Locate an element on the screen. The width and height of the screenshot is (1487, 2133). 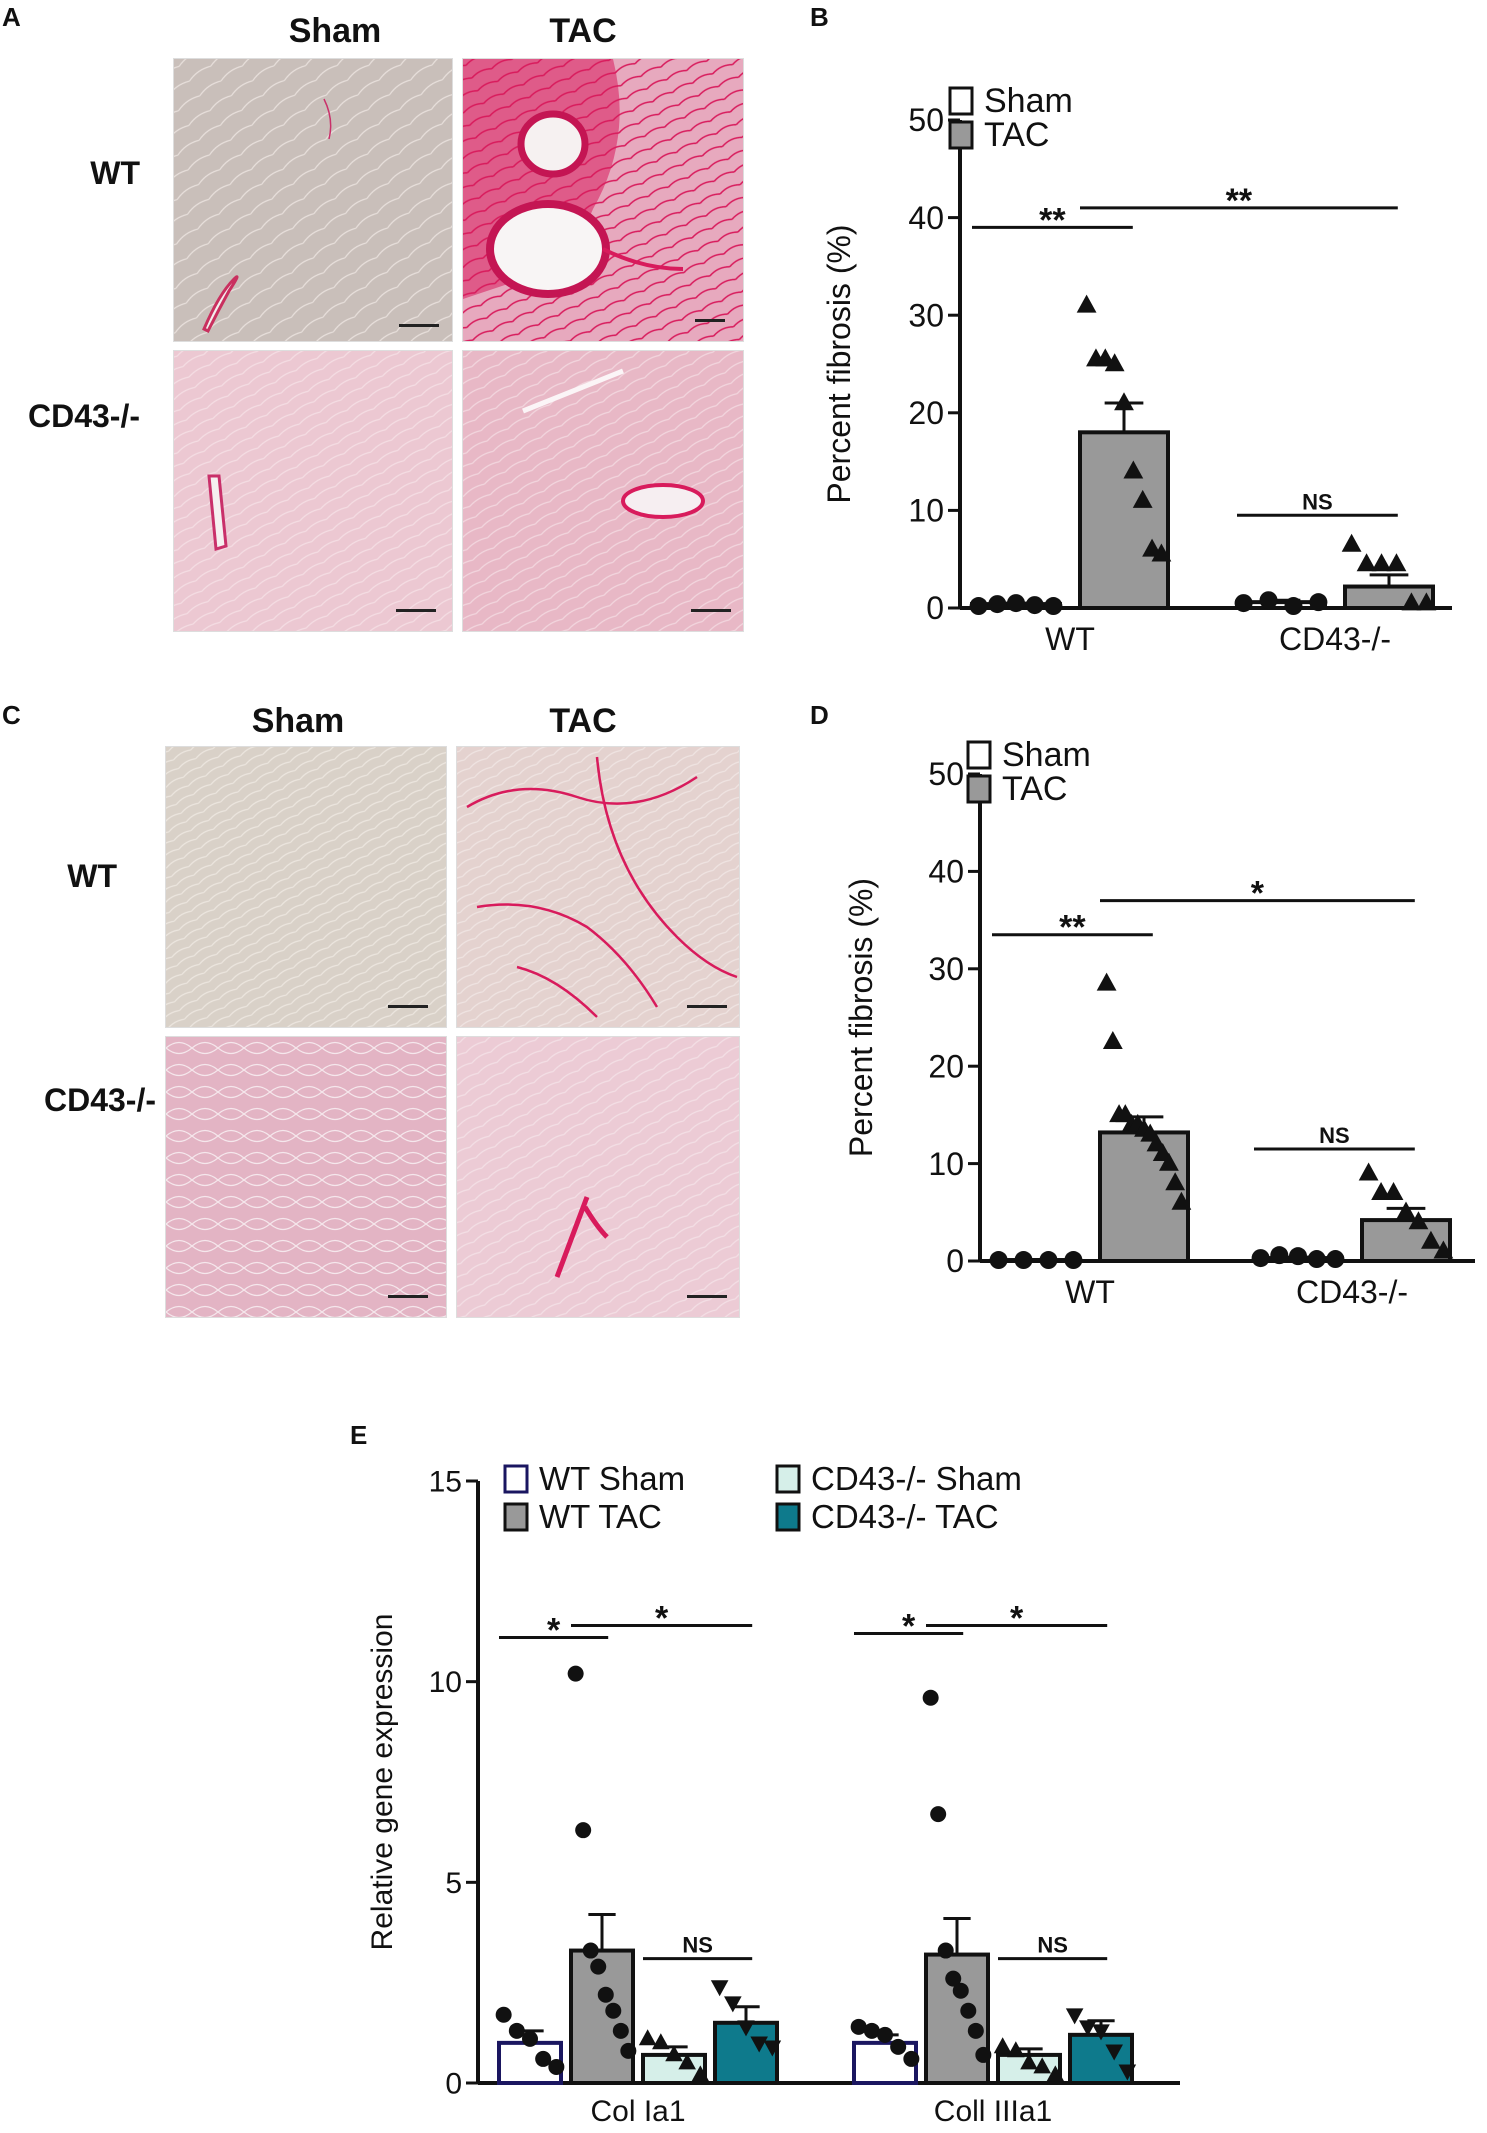
chart-d-legend-label-1: TAC is located at coordinates (1034, 789).